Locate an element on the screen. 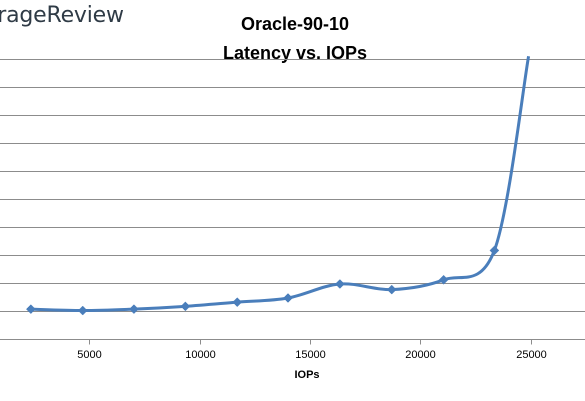  x-axis-label: IOPs is located at coordinates (307, 375).